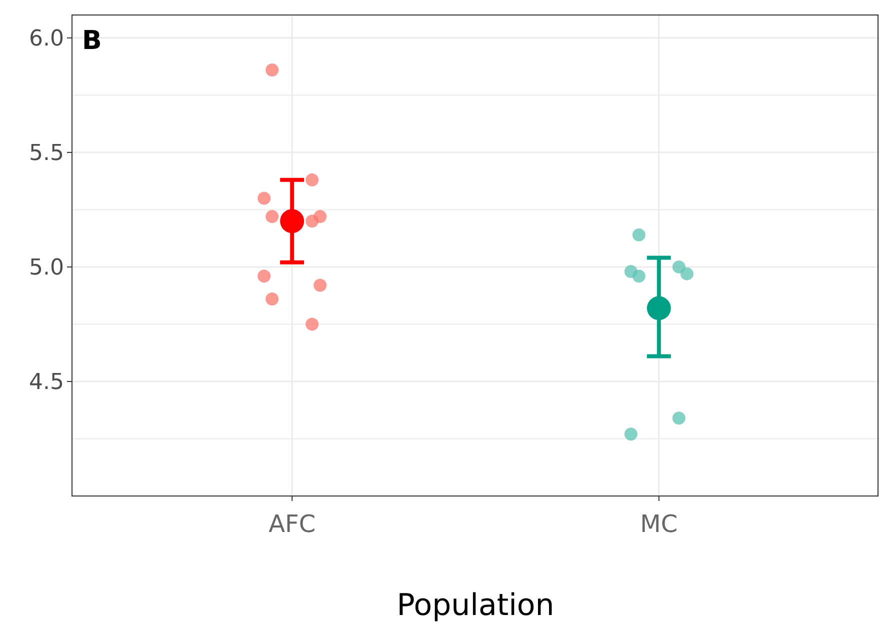  What do you see at coordinates (46, 153) in the screenshot?
I see `y-tick-label: 5.5` at bounding box center [46, 153].